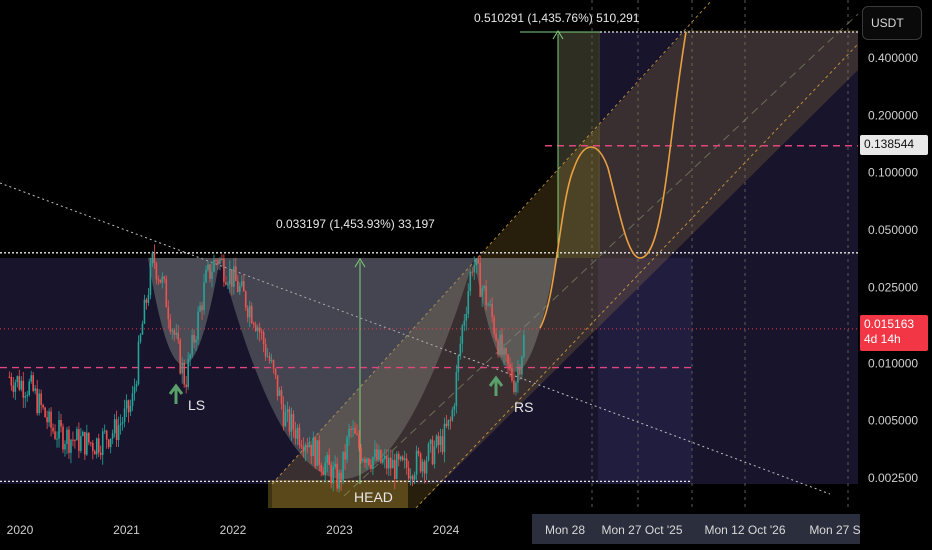 The width and height of the screenshot is (932, 550). What do you see at coordinates (893, 173) in the screenshot?
I see `y-tick-label: 0.100000` at bounding box center [893, 173].